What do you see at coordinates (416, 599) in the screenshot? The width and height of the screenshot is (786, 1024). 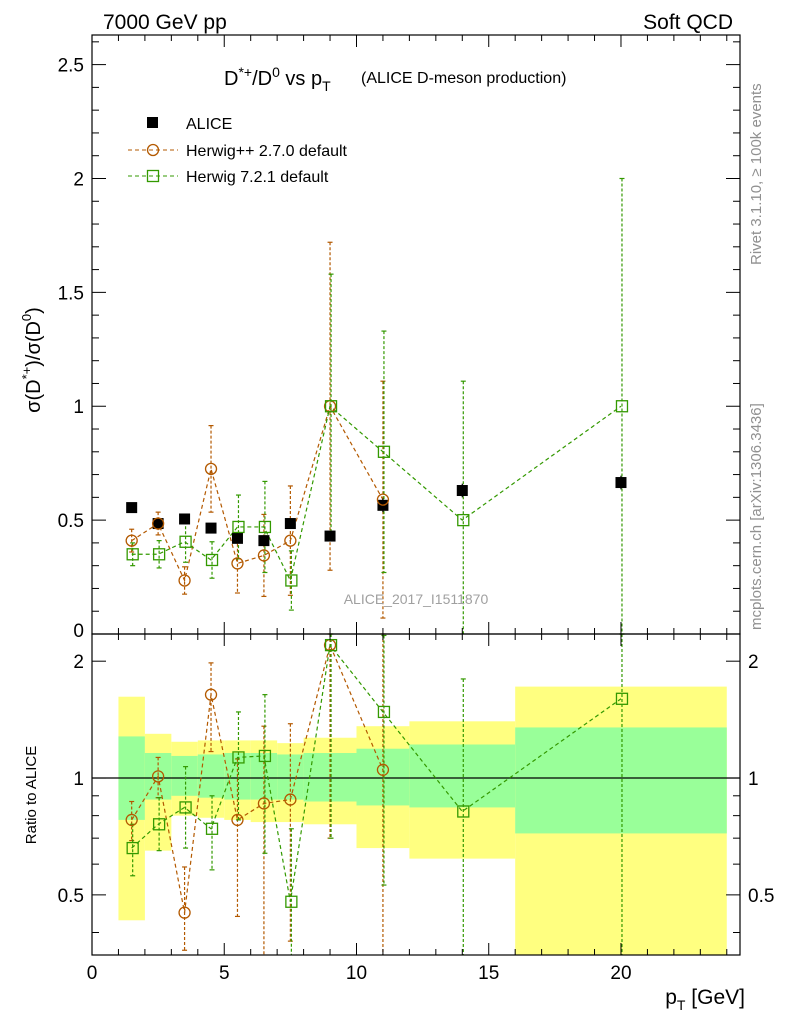 I see `analysis-watermark: ALICE_2017_I1511870` at bounding box center [416, 599].